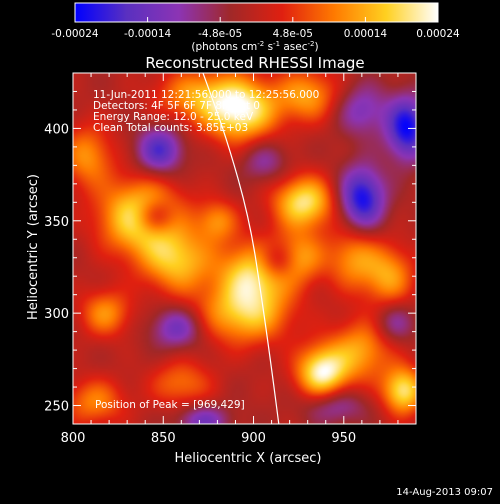  Describe the element at coordinates (253, 438) in the screenshot. I see `x-tick-label: 900` at that location.